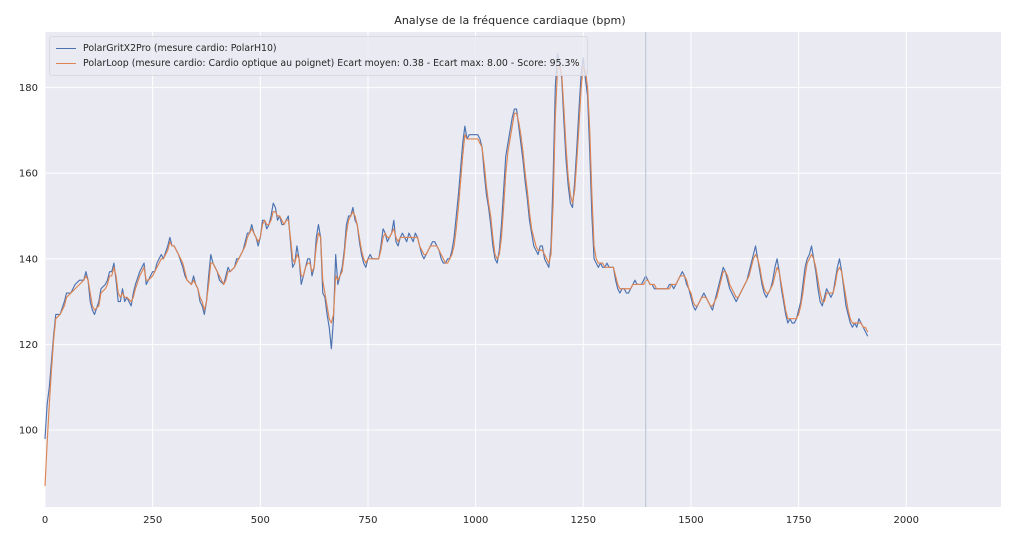  Describe the element at coordinates (906, 520) in the screenshot. I see `x-tick-label: 2000` at that location.